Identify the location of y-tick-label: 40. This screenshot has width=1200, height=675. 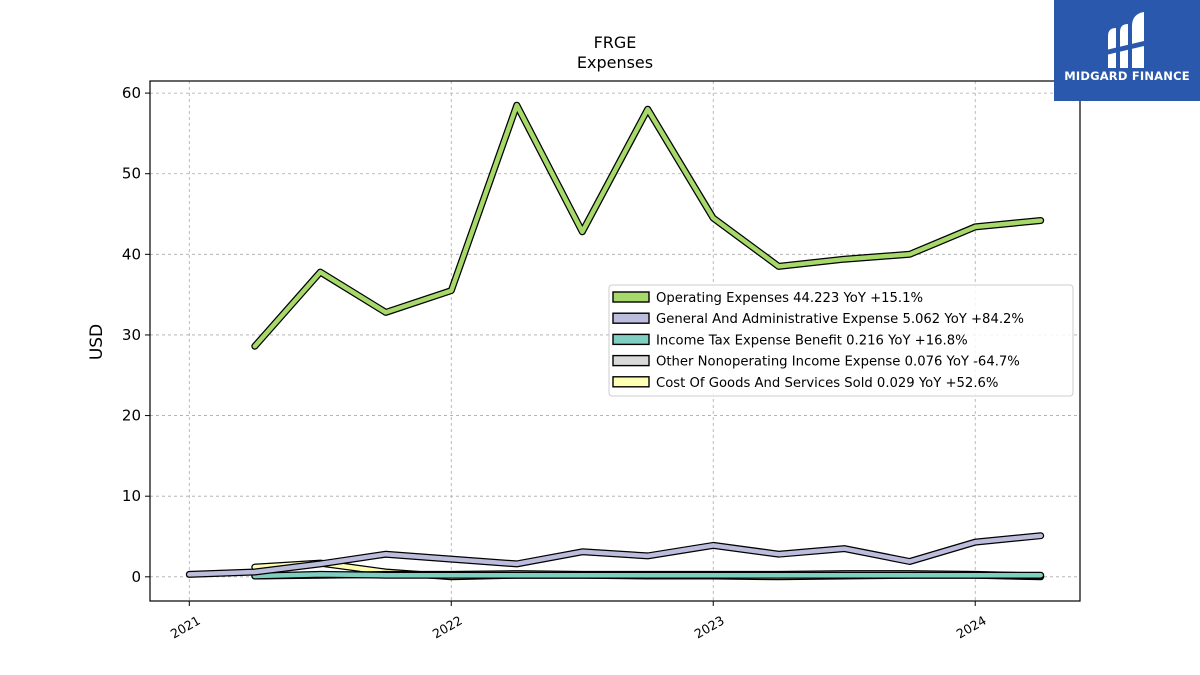
(131, 254).